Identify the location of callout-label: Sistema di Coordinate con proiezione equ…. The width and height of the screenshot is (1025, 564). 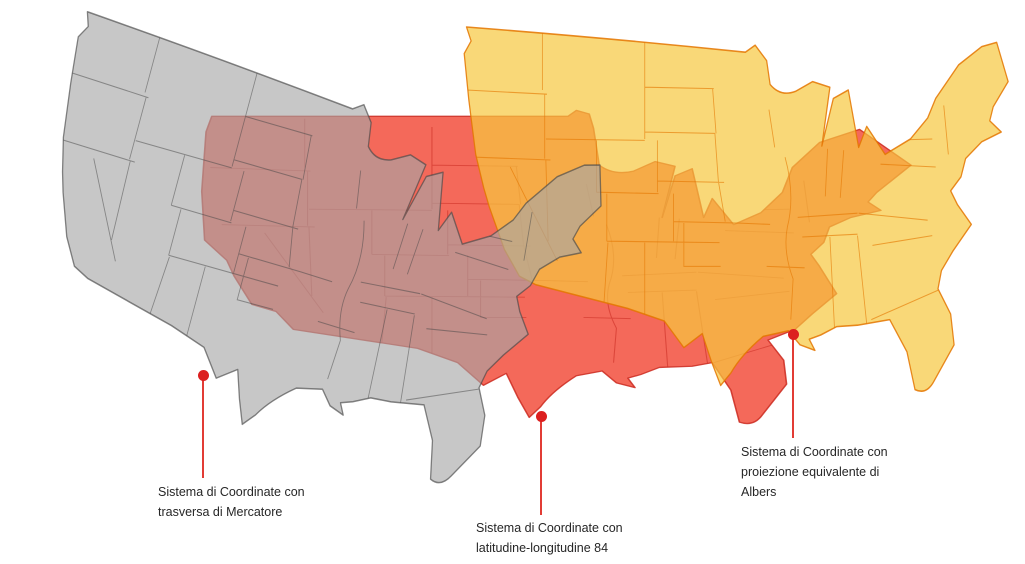
(814, 472).